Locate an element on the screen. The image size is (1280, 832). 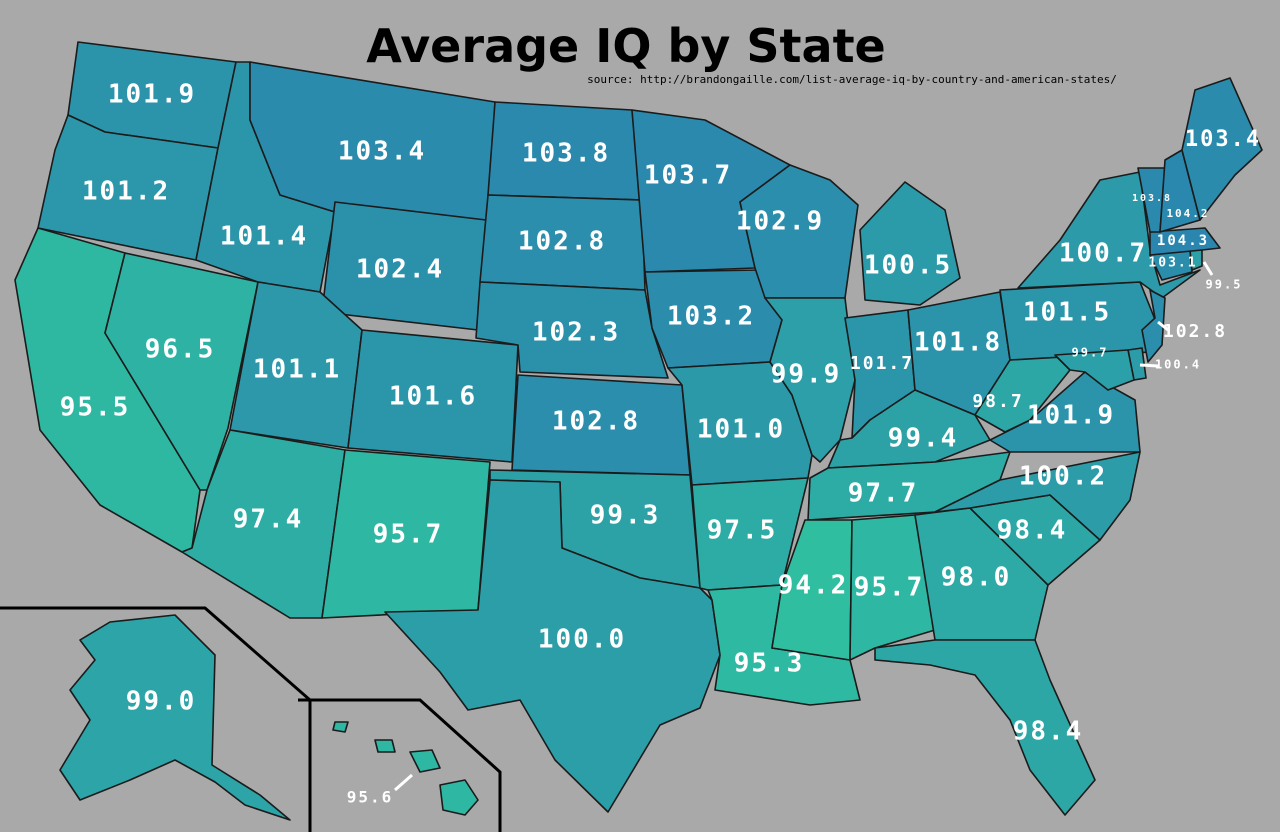
state-value-IA: 103.2 is located at coordinates (711, 317).